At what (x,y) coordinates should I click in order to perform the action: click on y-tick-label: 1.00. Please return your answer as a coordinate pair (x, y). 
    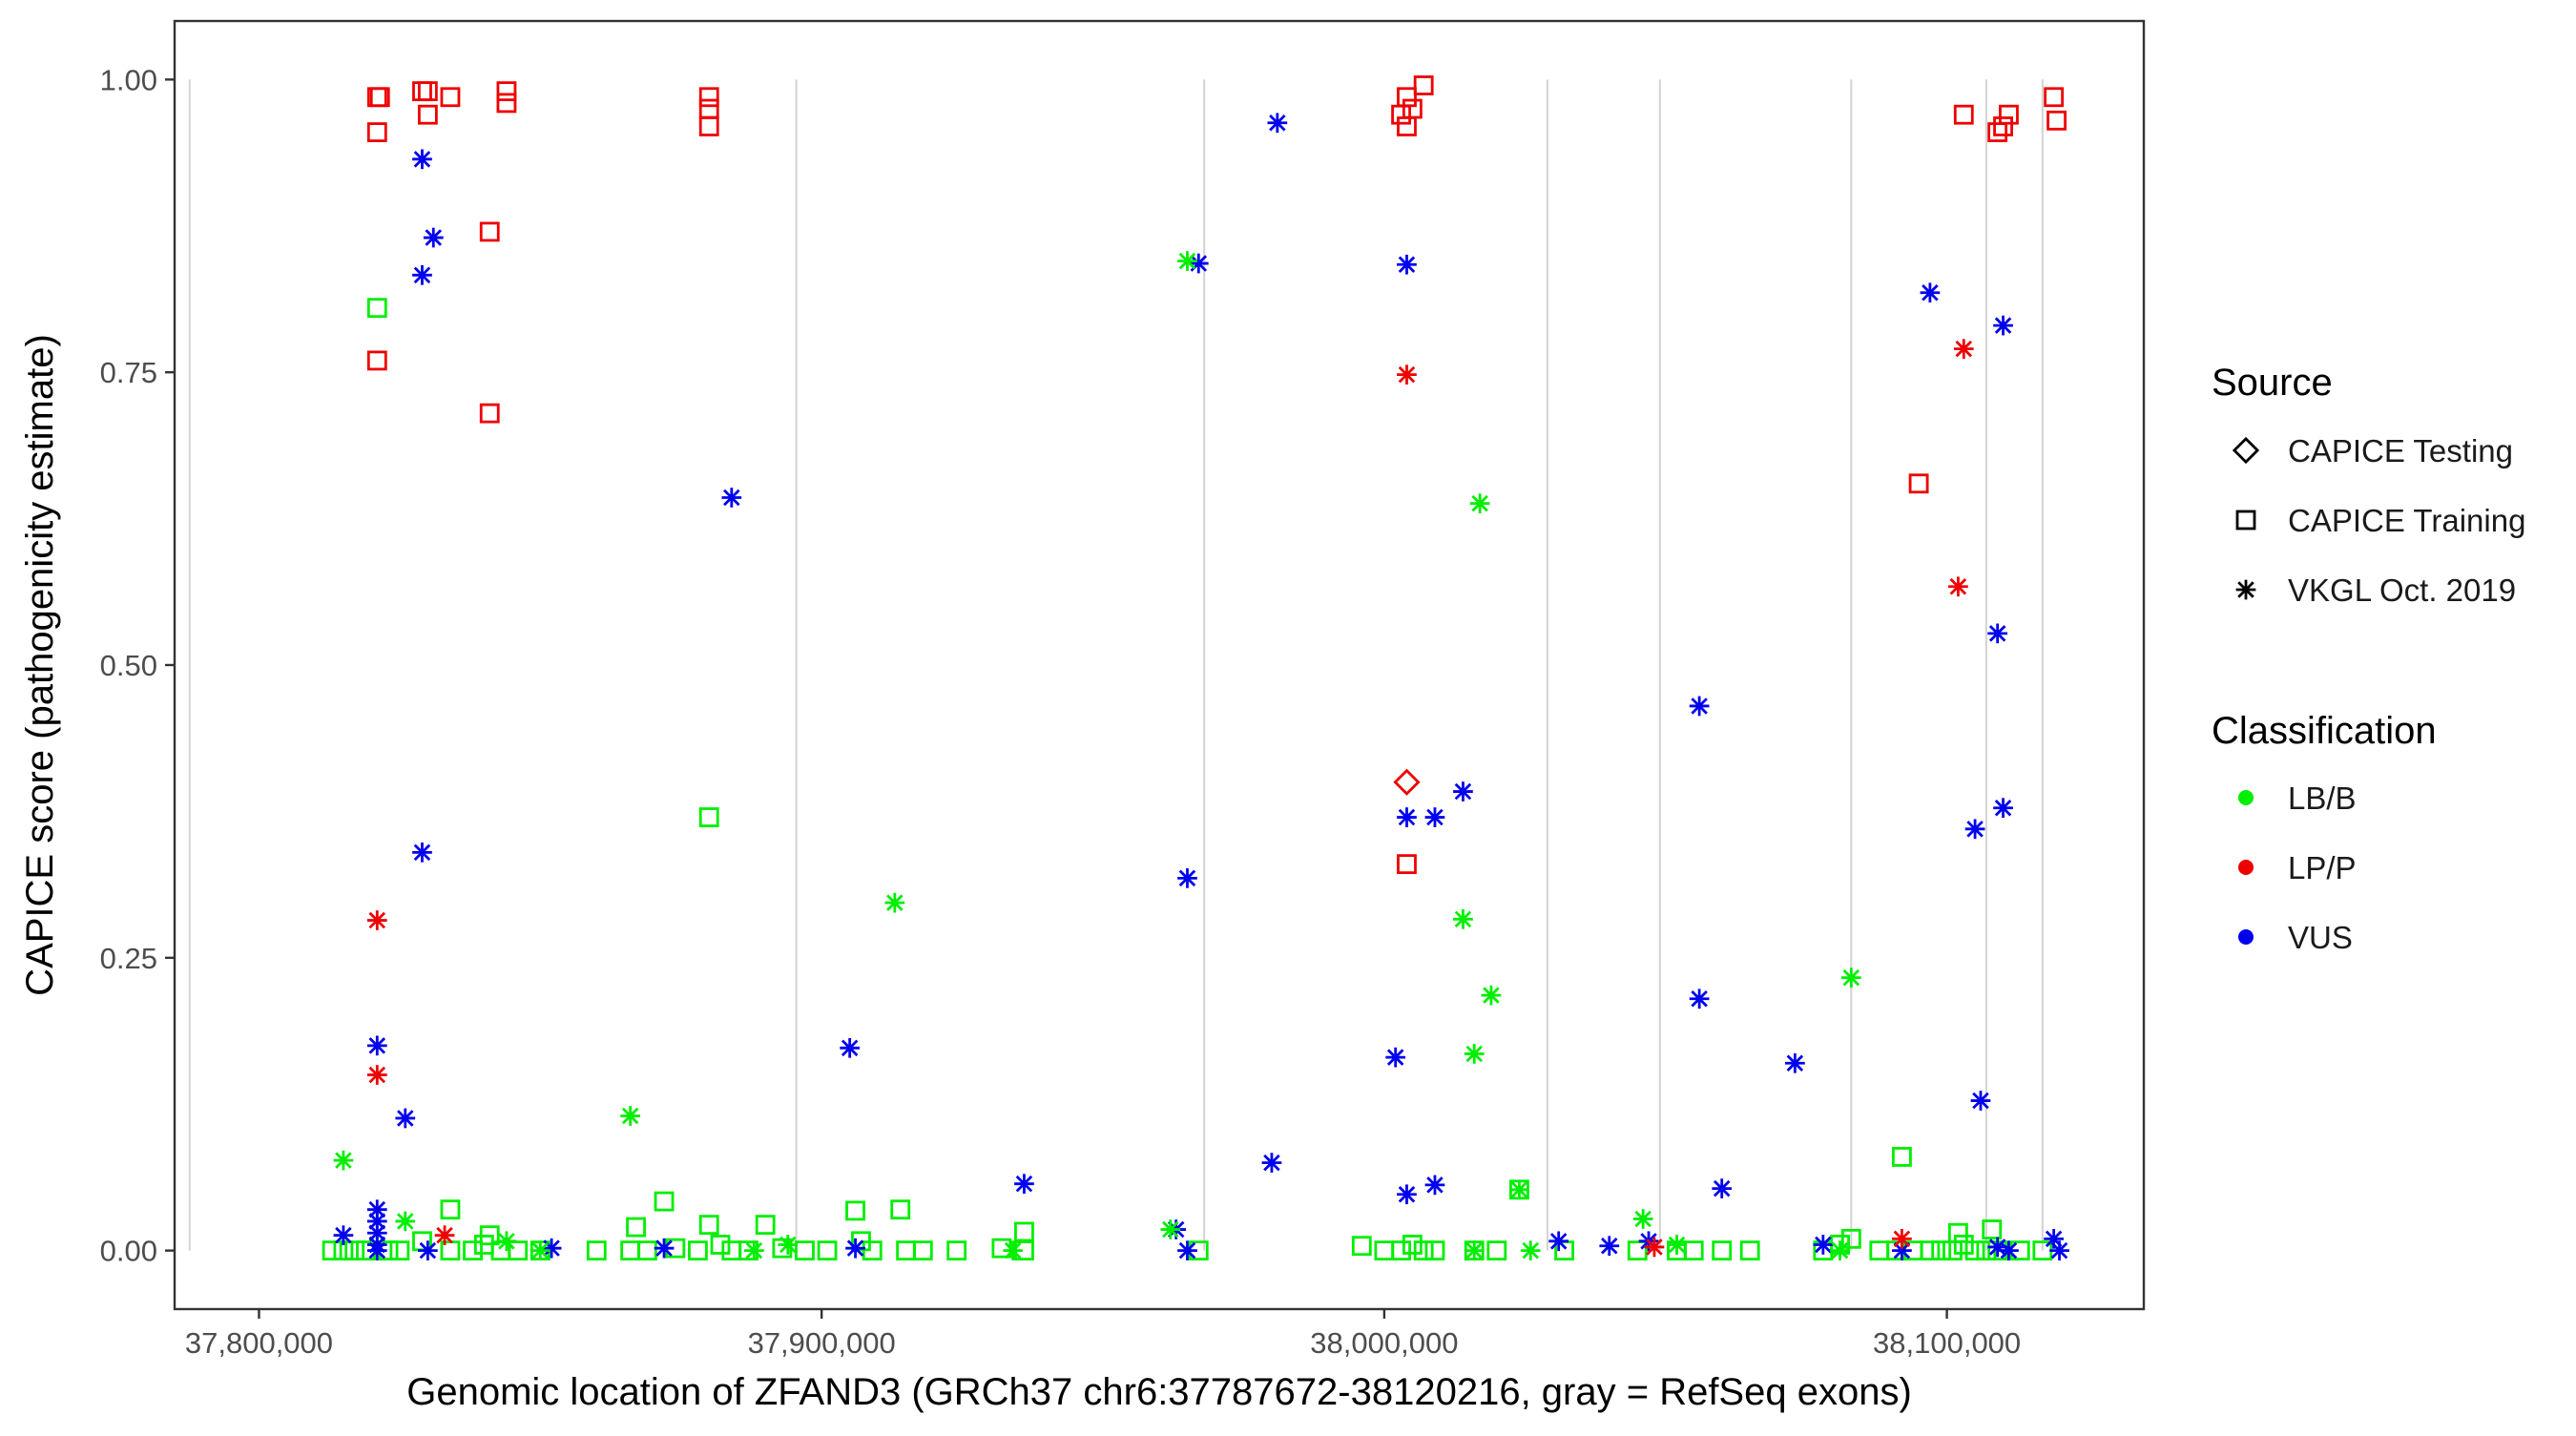
    Looking at the image, I should click on (128, 79).